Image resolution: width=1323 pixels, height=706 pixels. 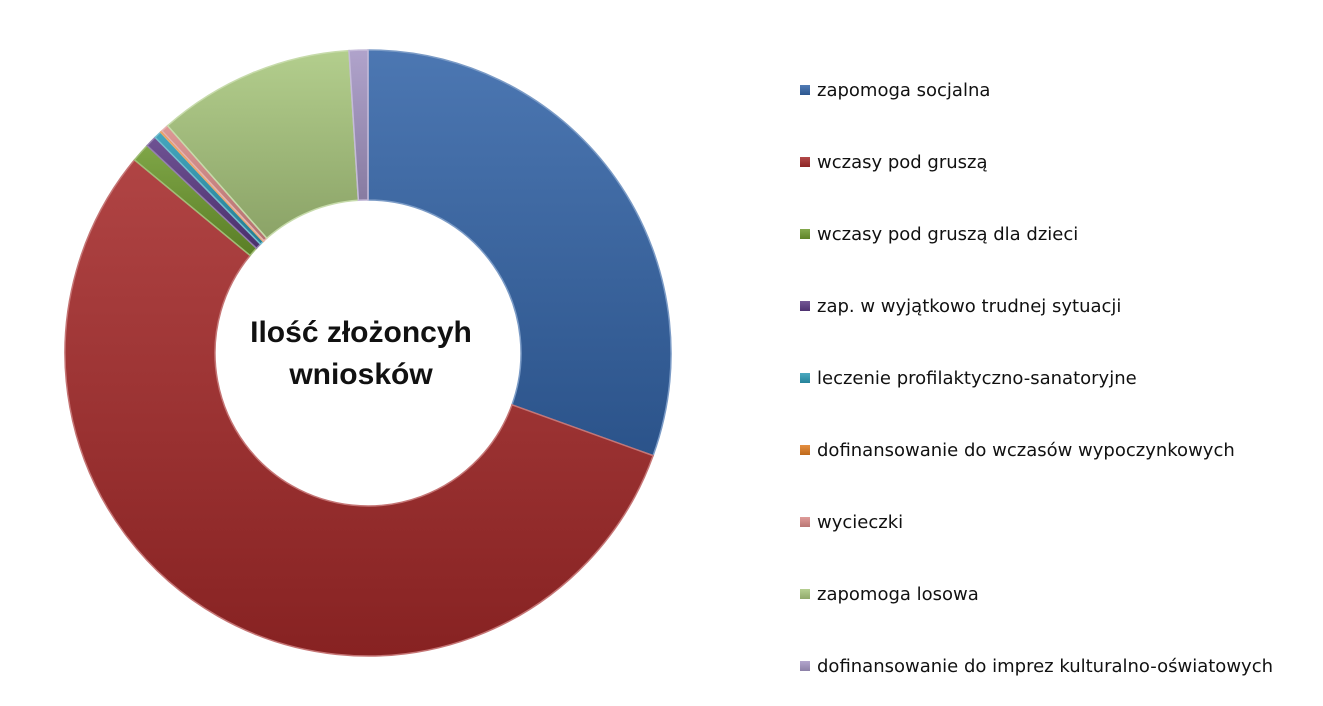 I want to click on legend-item: dofinansowanie do wczasów wypoczynkowych, so click(x=1017, y=450).